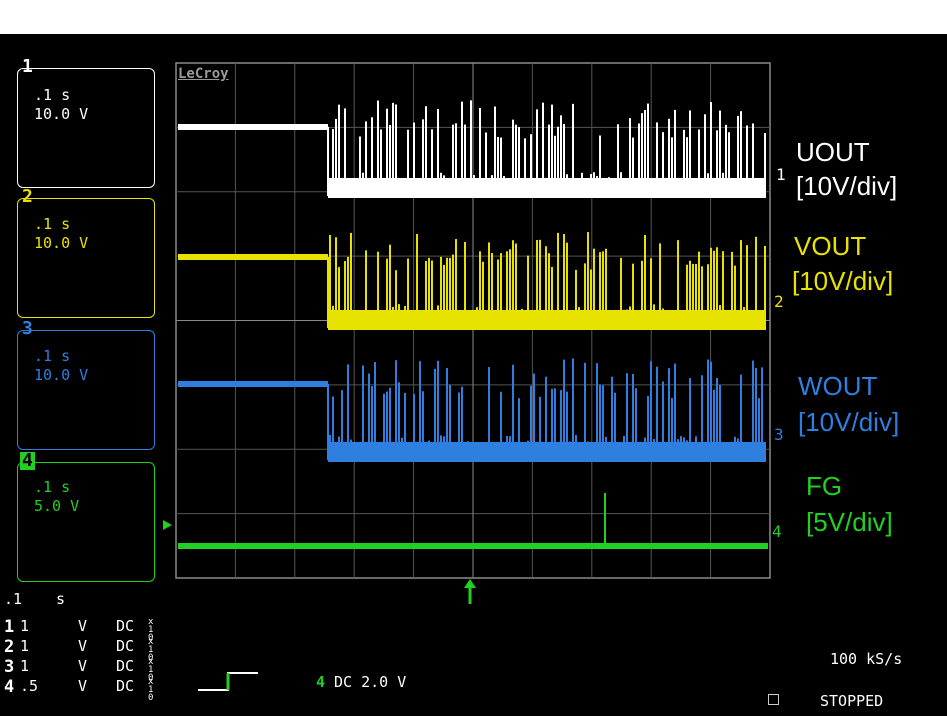  I want to click on channel-3-volts: 10.0 V, so click(61, 375).